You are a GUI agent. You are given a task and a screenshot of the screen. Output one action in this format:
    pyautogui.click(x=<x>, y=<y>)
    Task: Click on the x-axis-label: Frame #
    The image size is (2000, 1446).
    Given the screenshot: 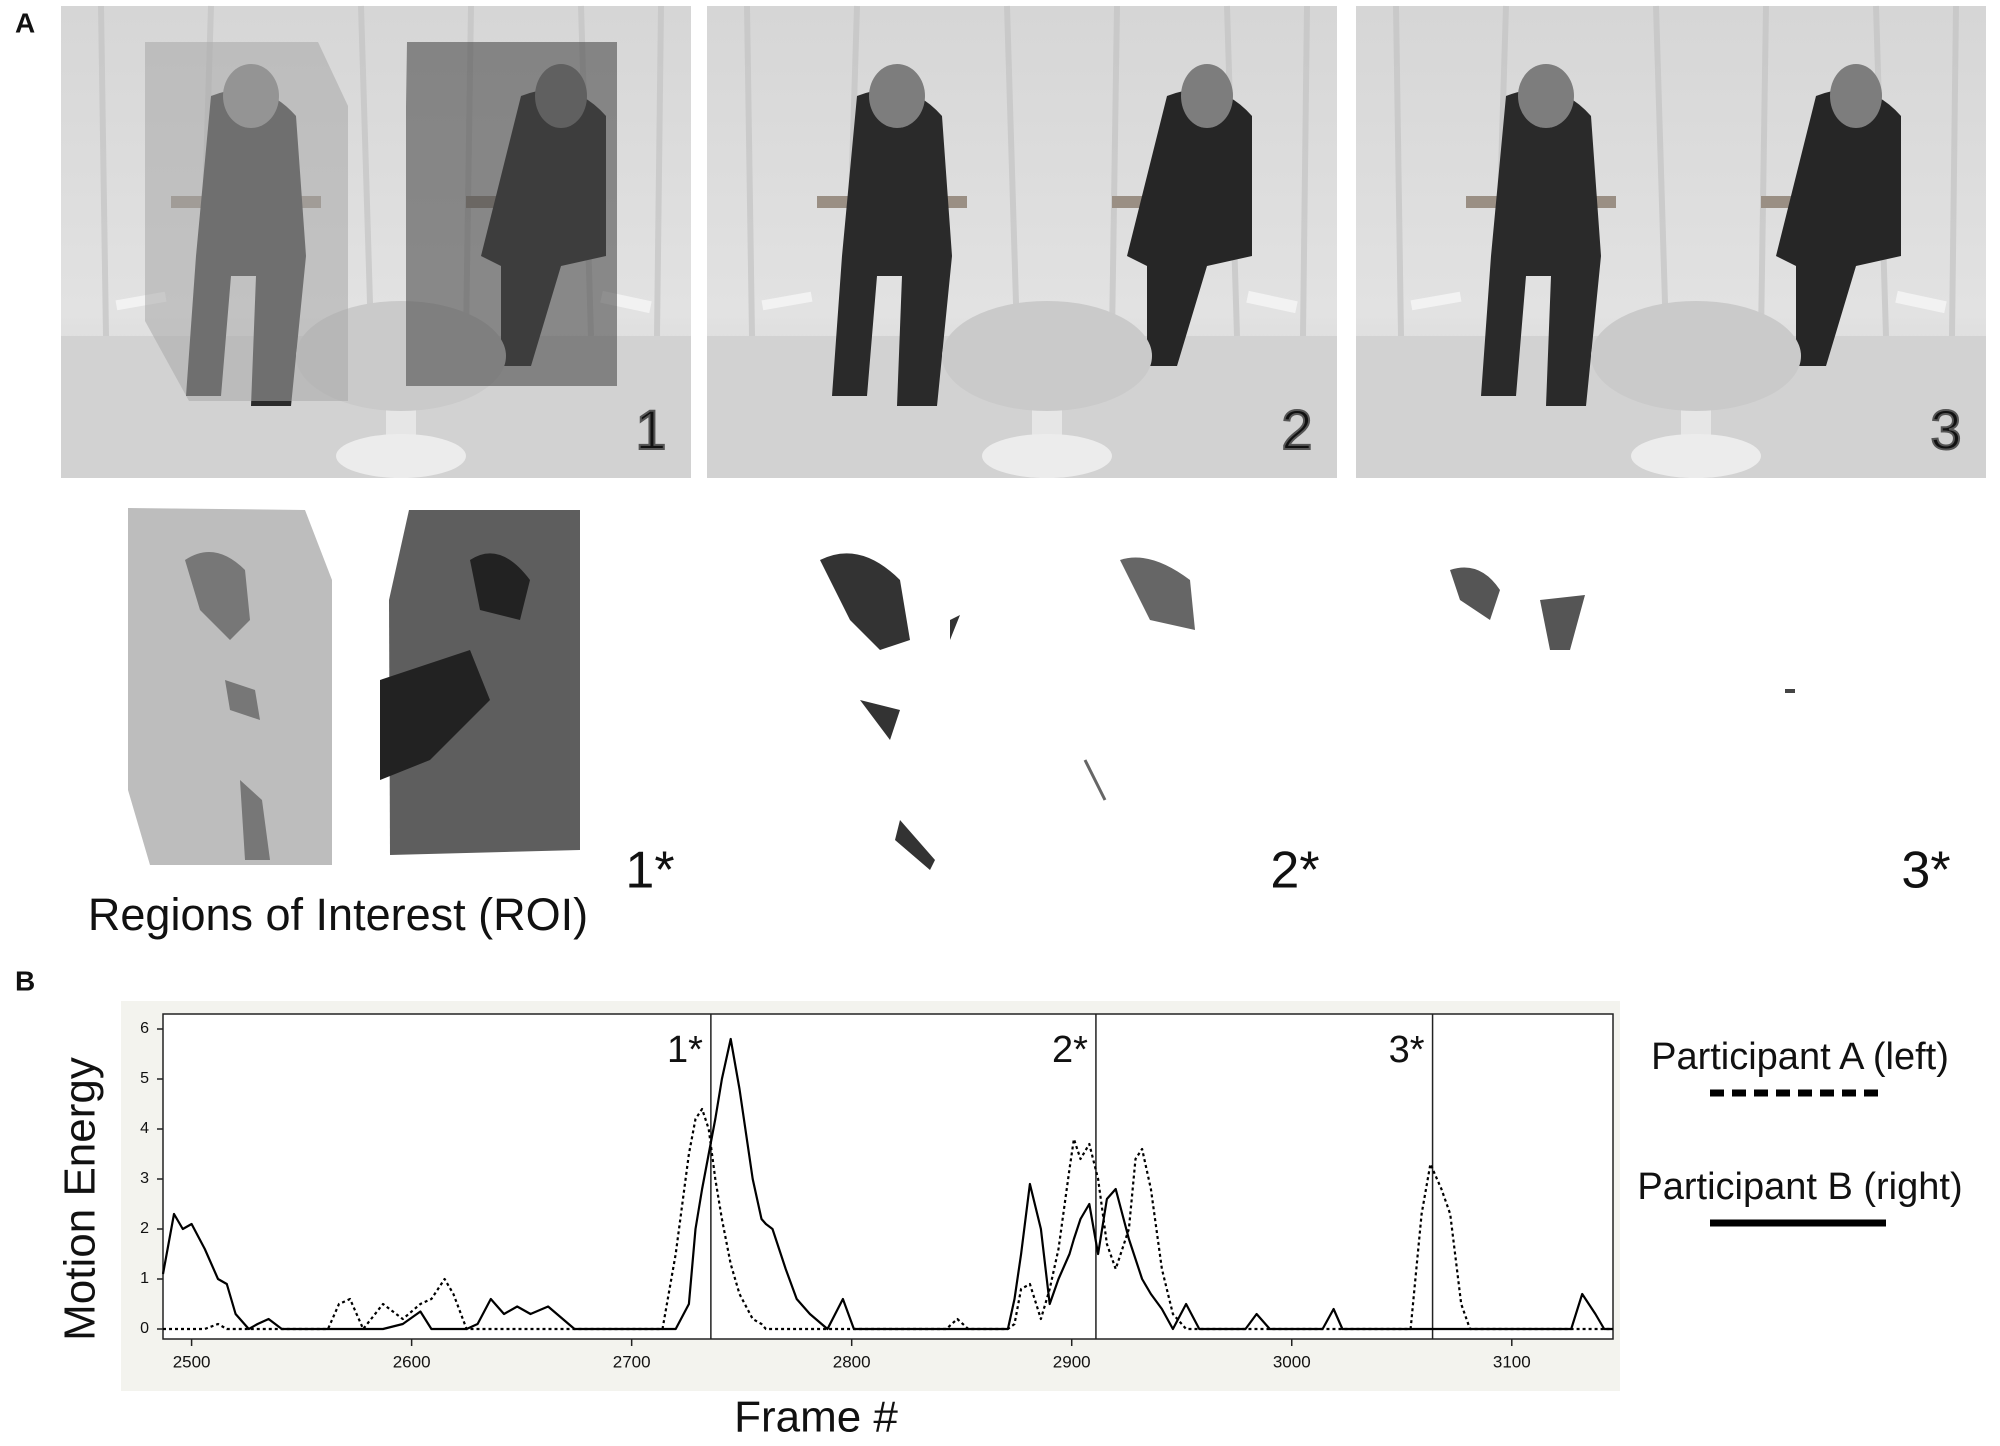 What is the action you would take?
    pyautogui.click(x=816, y=1417)
    